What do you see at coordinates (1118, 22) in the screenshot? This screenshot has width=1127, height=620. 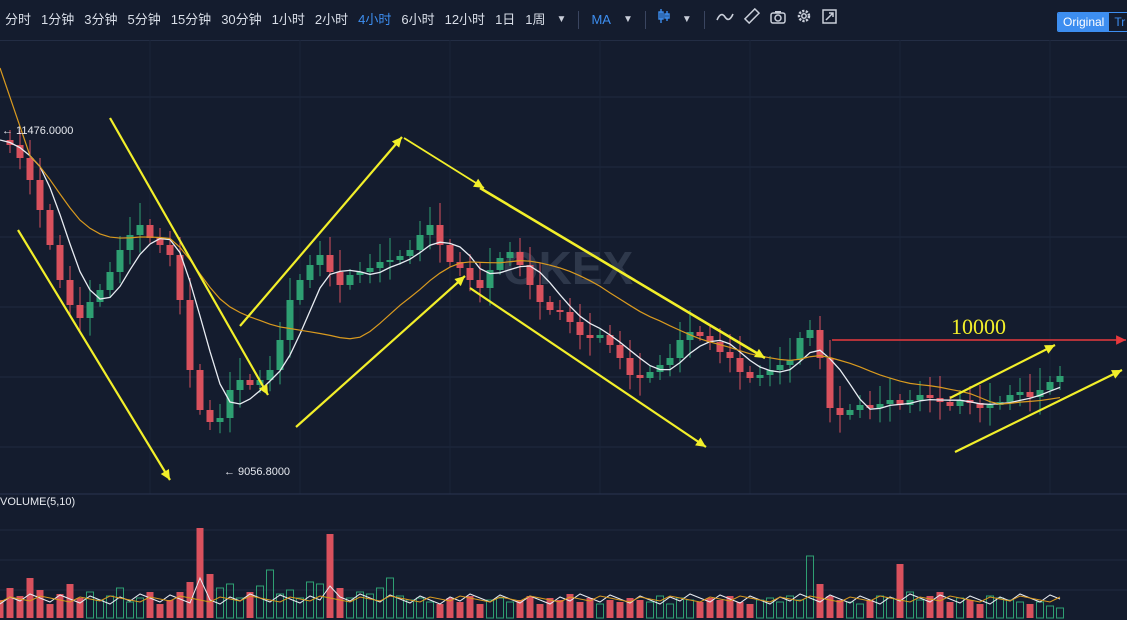 I see `view-tradingview-button: Tr` at bounding box center [1118, 22].